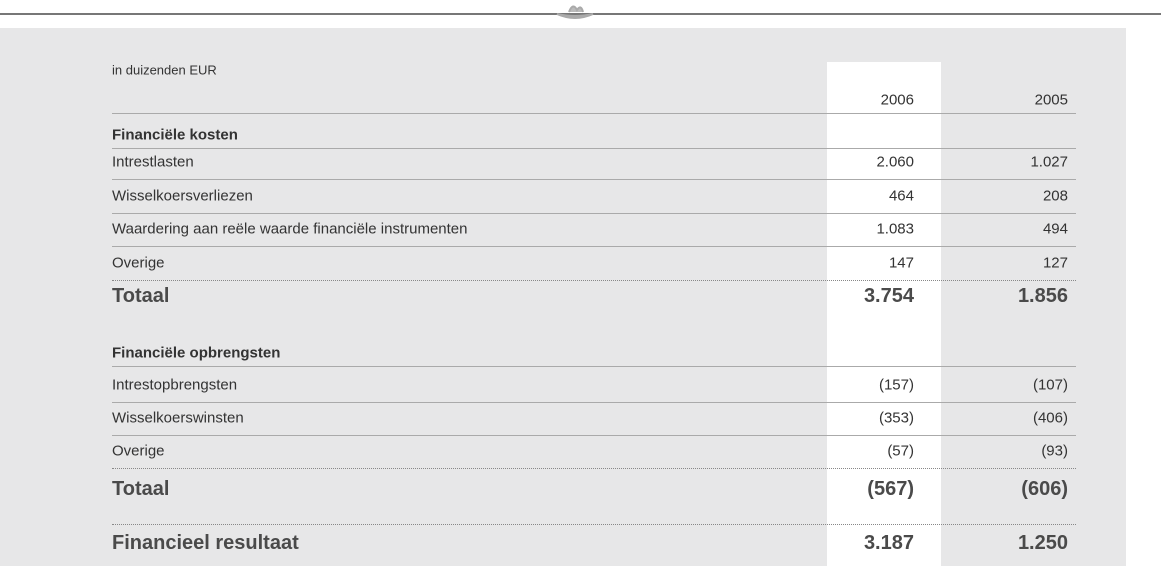 Image resolution: width=1161 pixels, height=579 pixels. I want to click on total-value: 3.754, so click(888, 296).